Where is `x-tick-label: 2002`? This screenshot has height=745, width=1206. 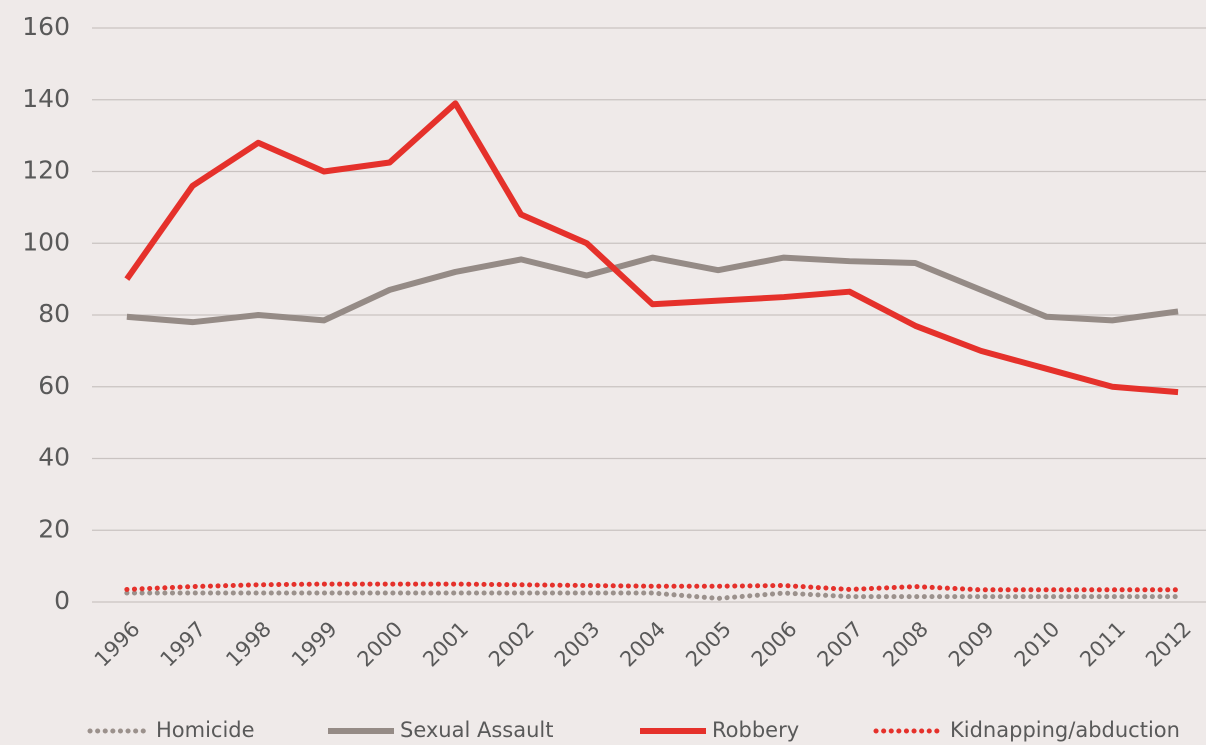 x-tick-label: 2002 is located at coordinates (511, 644).